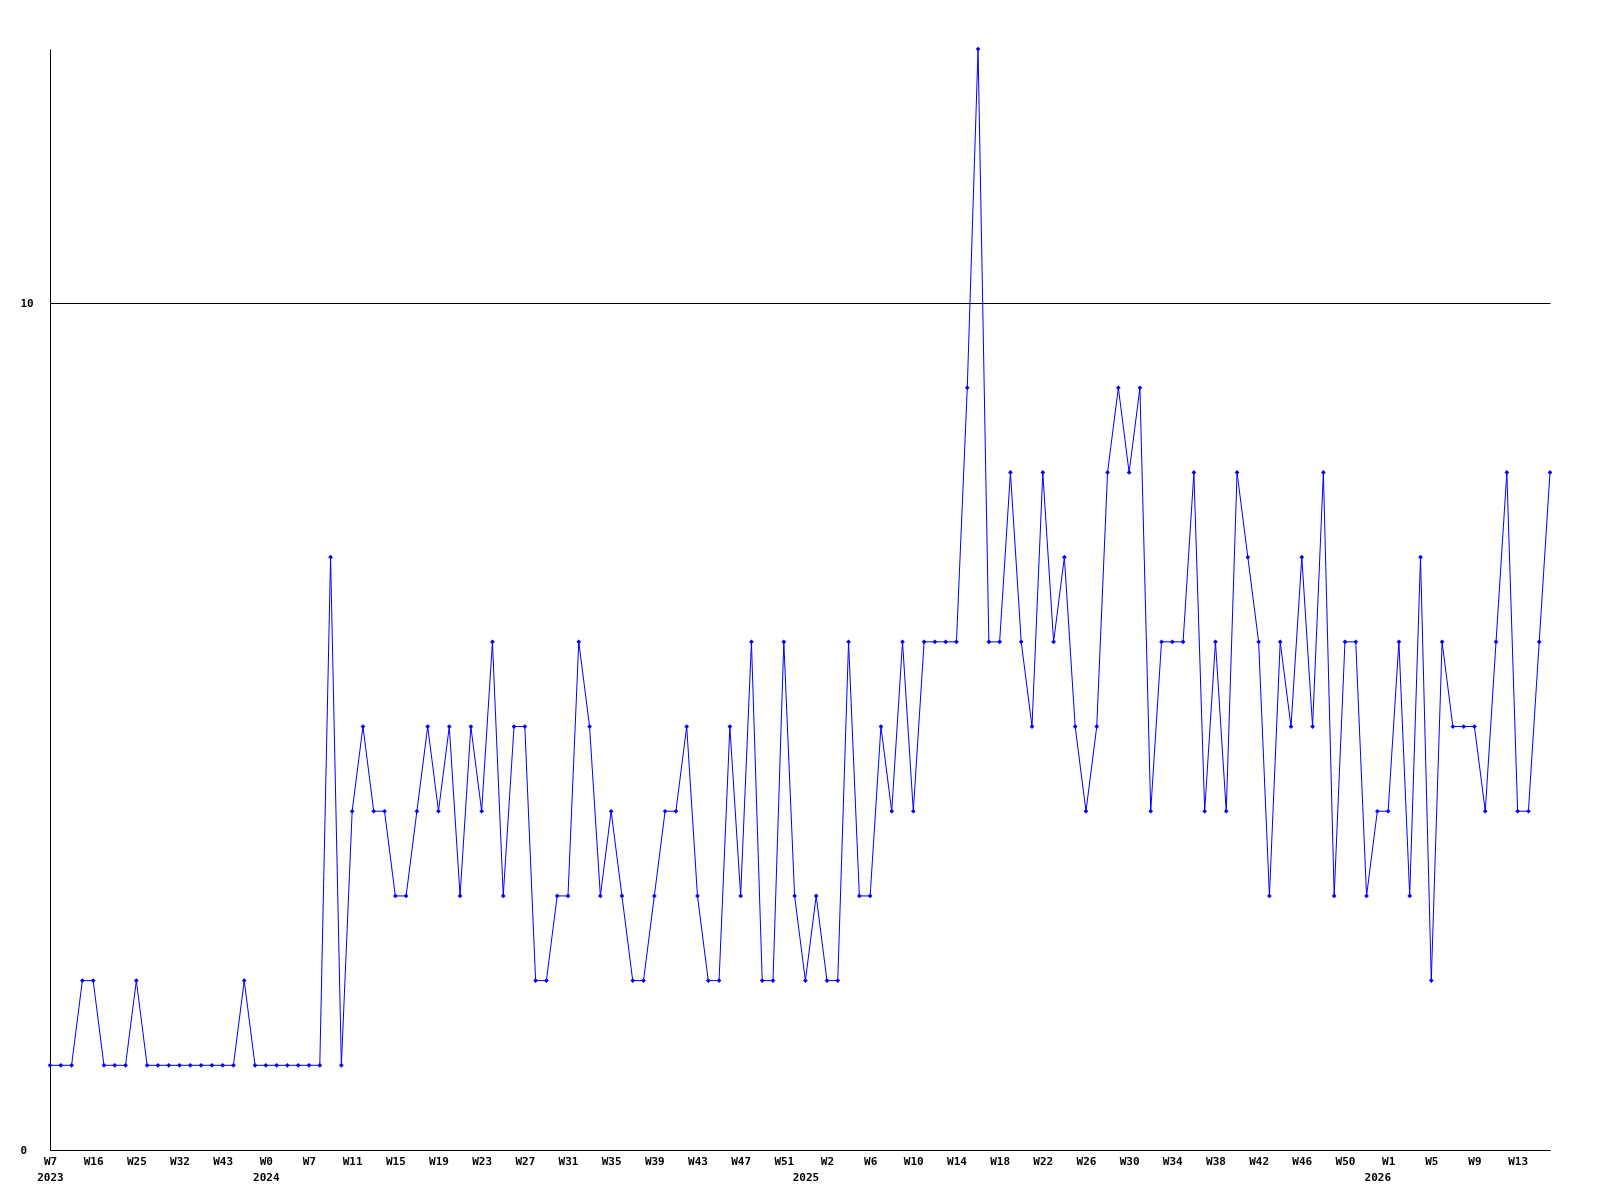 Image resolution: width=1600 pixels, height=1200 pixels. I want to click on x-tick-label: W23, so click(482, 1161).